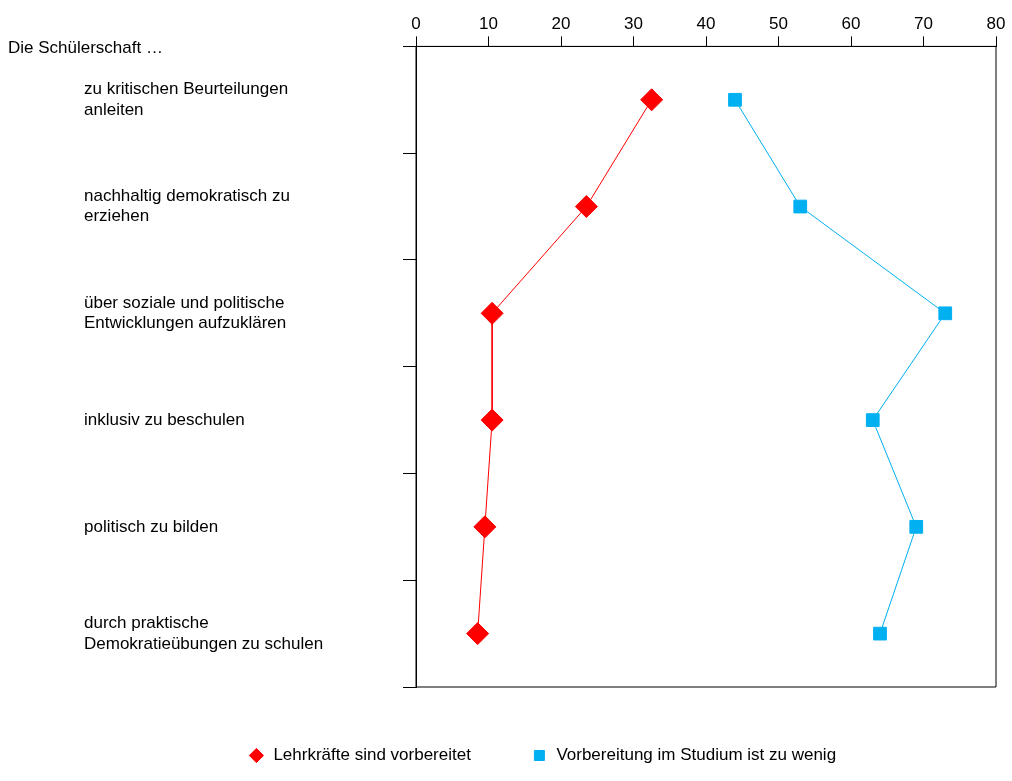 This screenshot has height=781, width=1012. Describe the element at coordinates (561, 23) in the screenshot. I see `x-tick-label: 20` at that location.